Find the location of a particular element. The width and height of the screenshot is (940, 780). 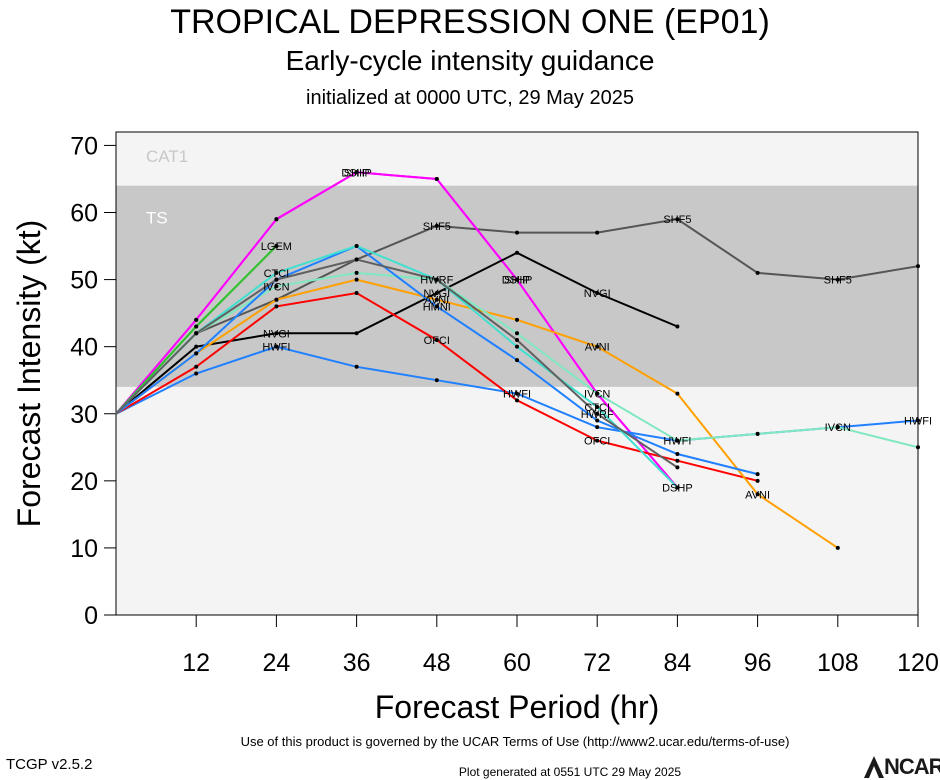

y-tick-label: 0 is located at coordinates (91, 616).